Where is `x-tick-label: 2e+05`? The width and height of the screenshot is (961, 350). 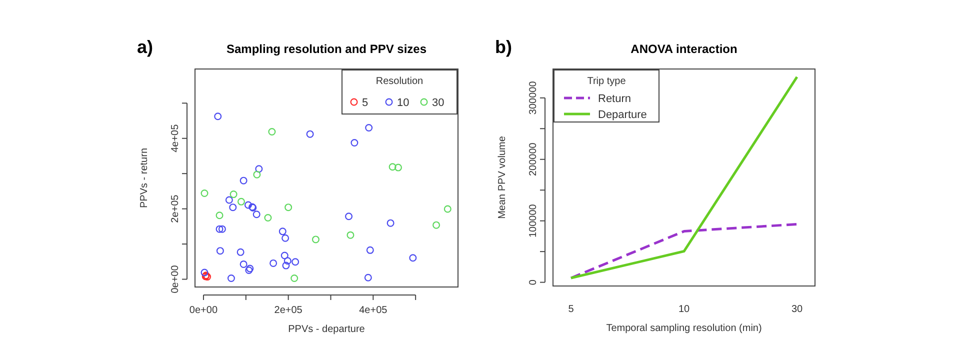
x-tick-label: 2e+05 is located at coordinates (288, 310).